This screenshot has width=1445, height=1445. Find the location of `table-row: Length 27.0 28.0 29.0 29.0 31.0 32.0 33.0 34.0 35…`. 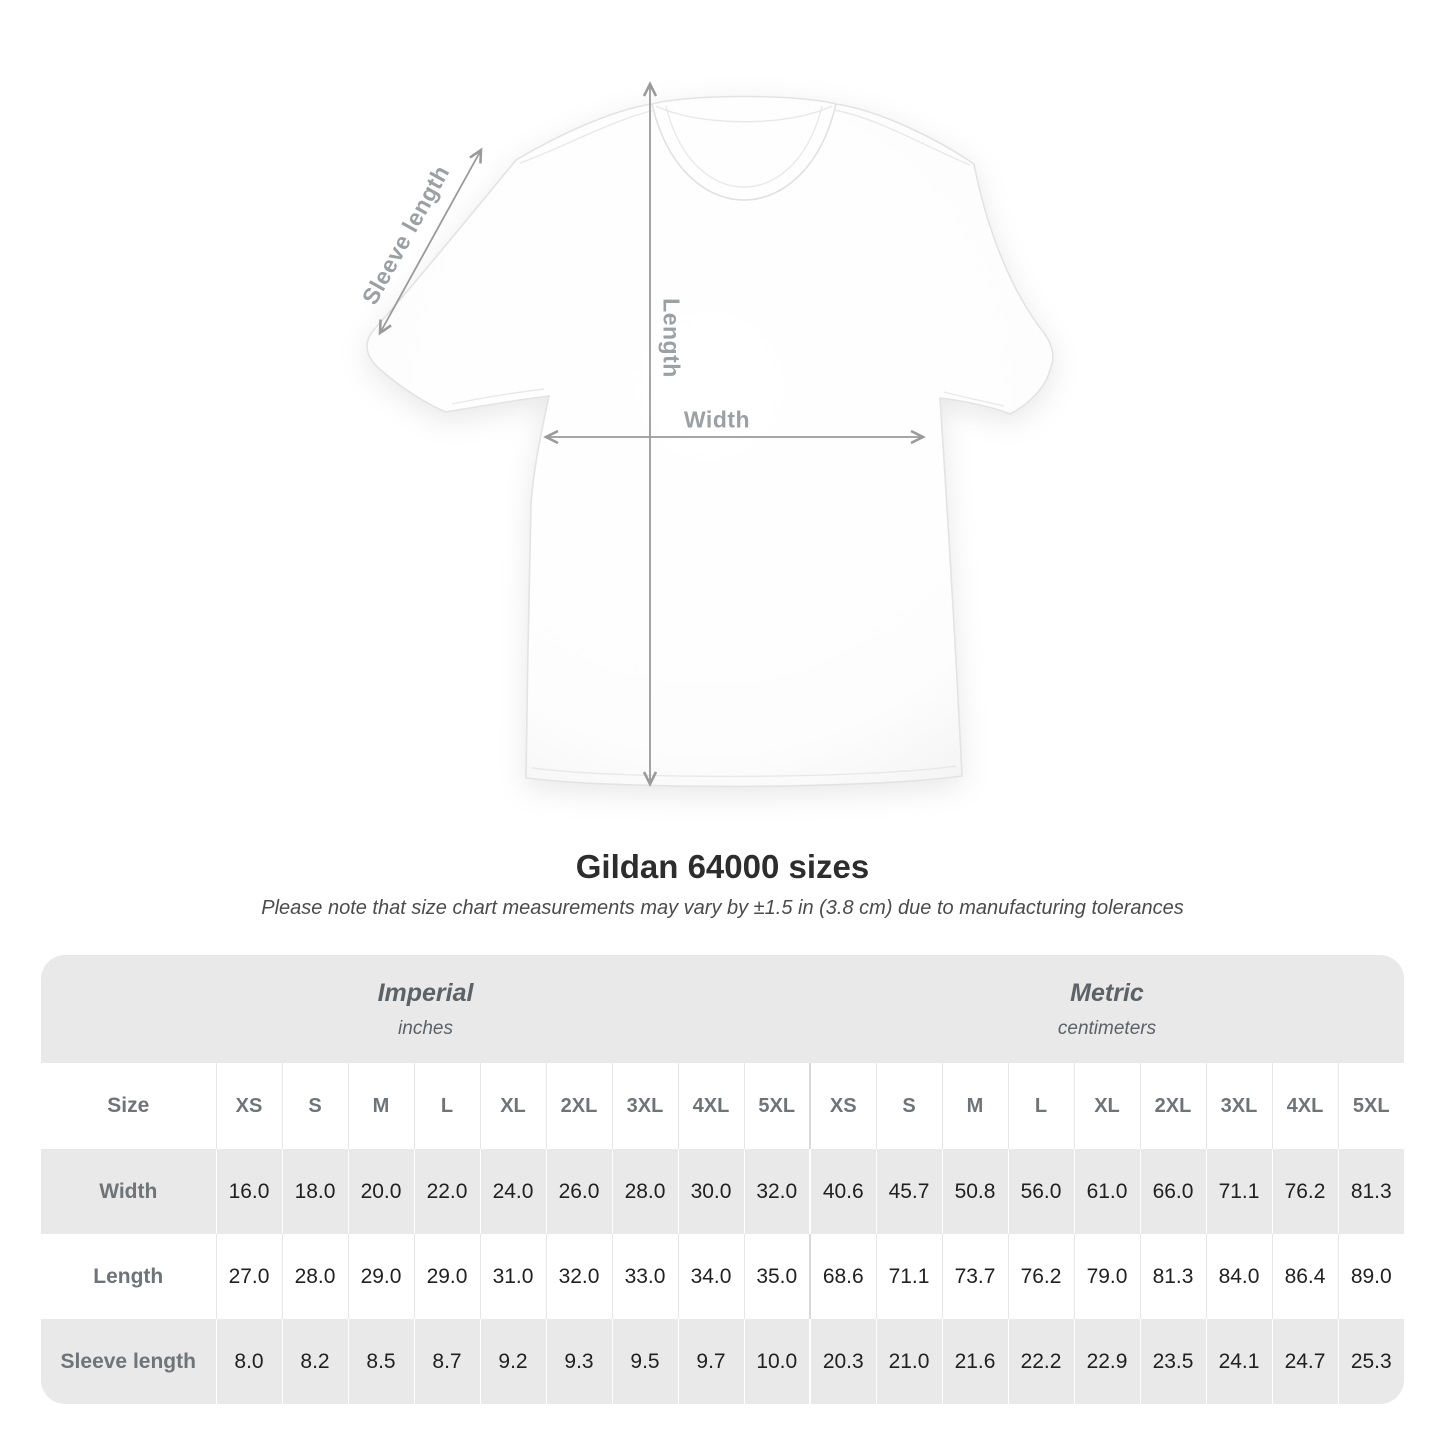

table-row: Length 27.0 28.0 29.0 29.0 31.0 32.0 33.0 34.0 35… is located at coordinates (722, 1276).